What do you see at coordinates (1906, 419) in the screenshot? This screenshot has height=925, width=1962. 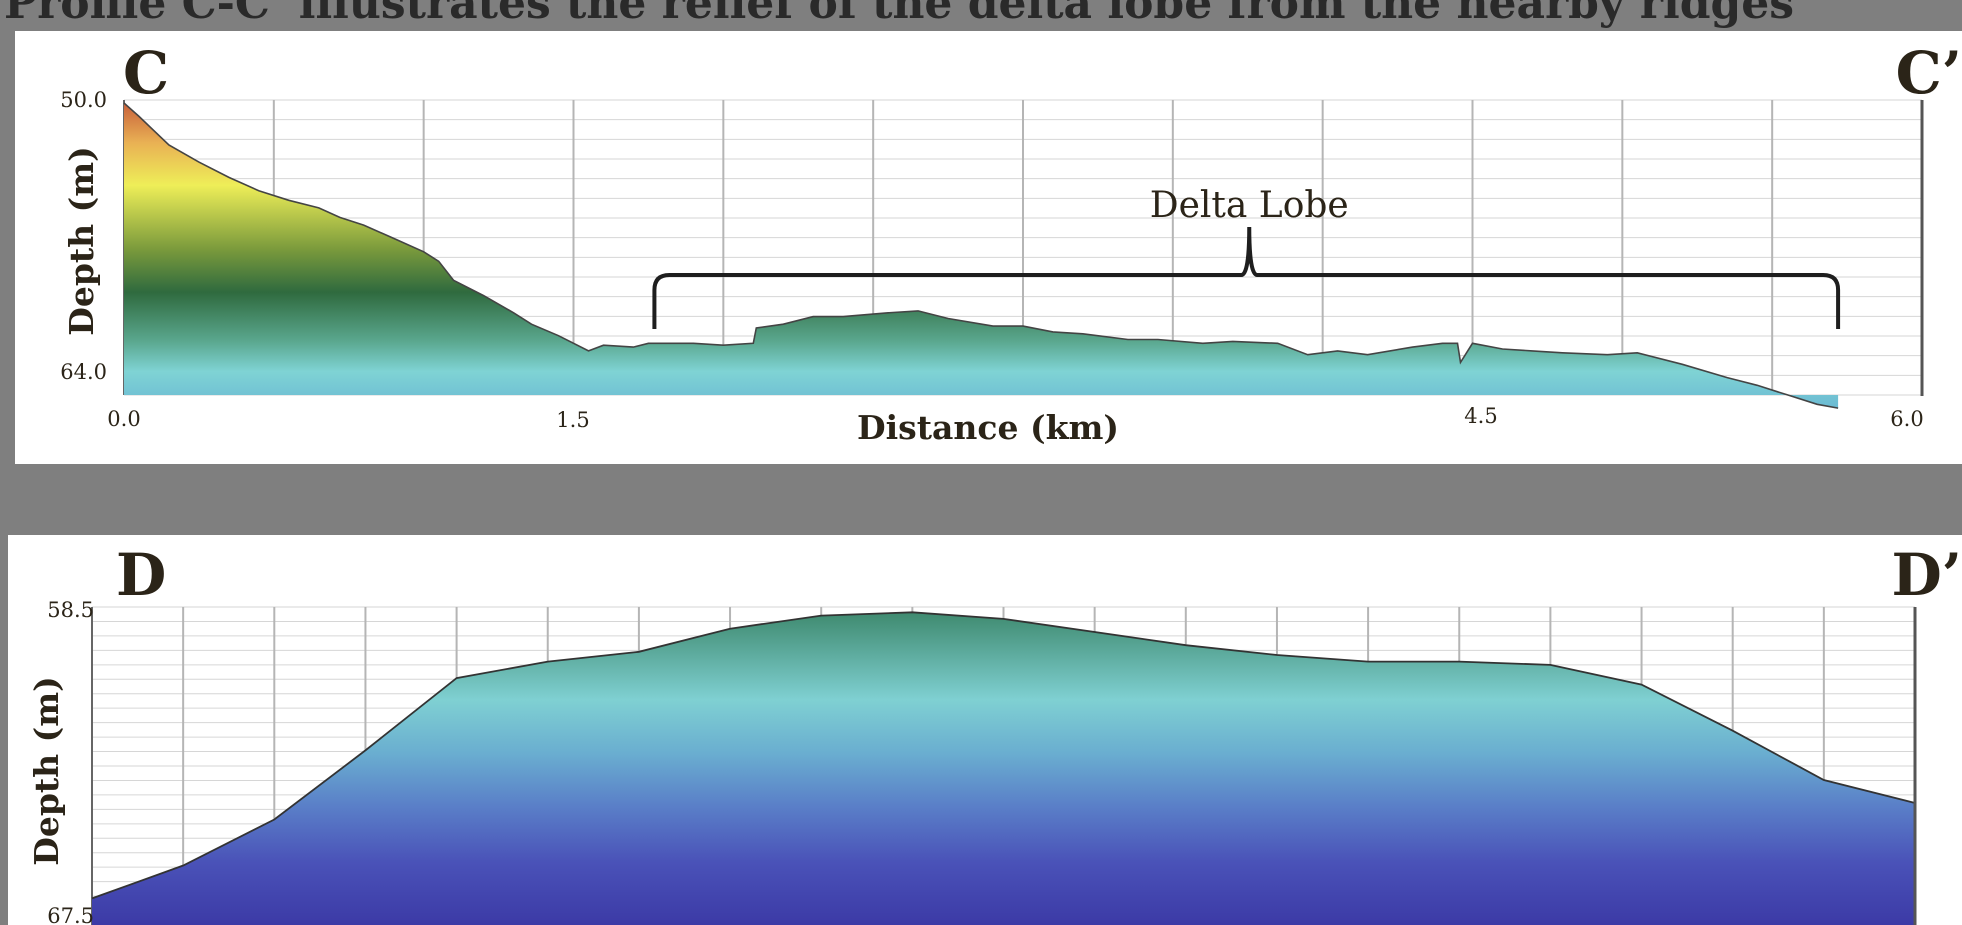 I see `x-tick-3: 6.0` at bounding box center [1906, 419].